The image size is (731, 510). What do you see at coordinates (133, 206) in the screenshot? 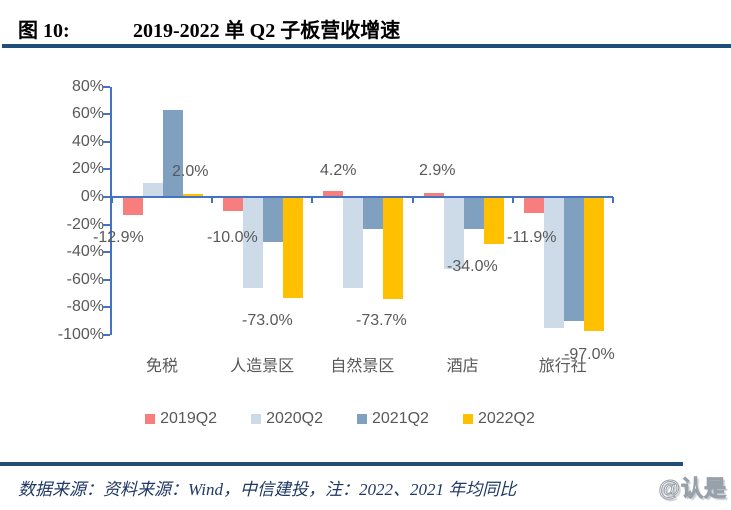
I see `bar-2019Q2-免税` at bounding box center [133, 206].